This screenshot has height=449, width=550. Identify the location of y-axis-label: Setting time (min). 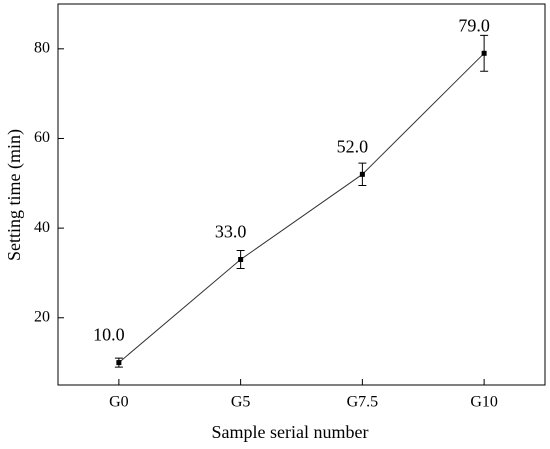
(14, 195).